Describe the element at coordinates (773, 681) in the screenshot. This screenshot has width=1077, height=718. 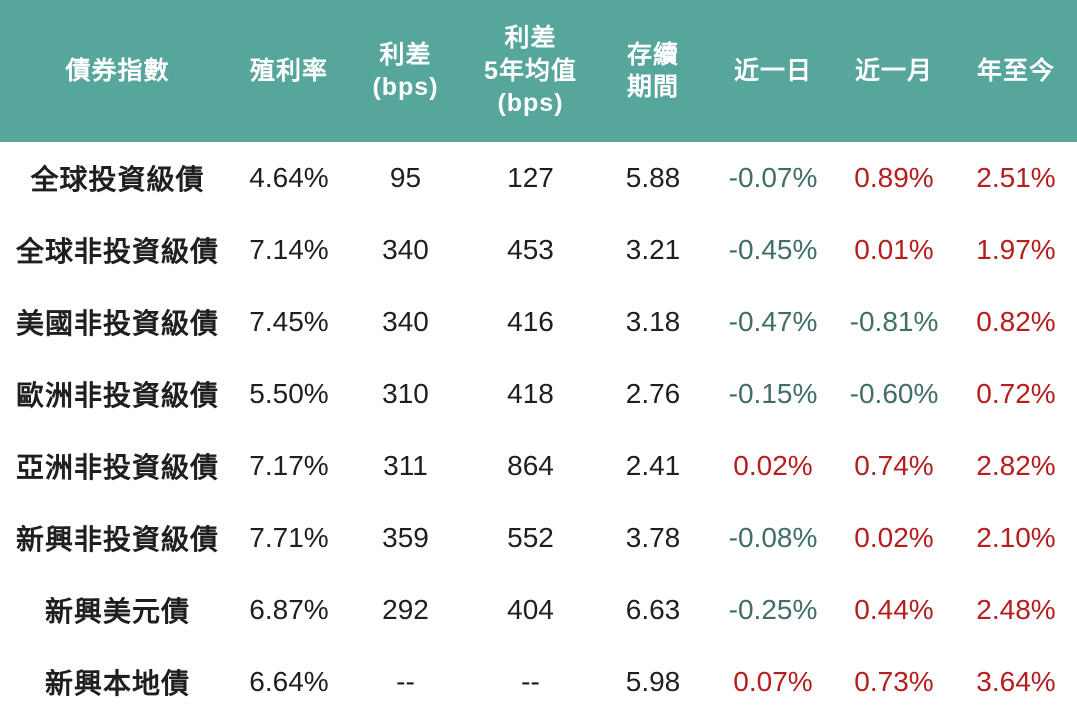
I see `cell-chg_1d: 0.07%` at that location.